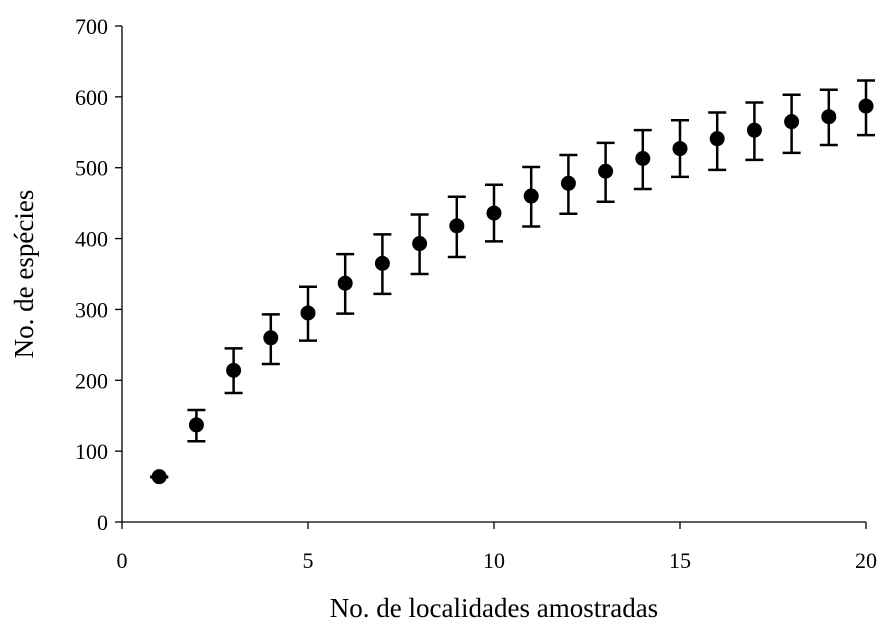 Image resolution: width=884 pixels, height=632 pixels. What do you see at coordinates (91, 451) in the screenshot?
I see `y-tick-label: 100` at bounding box center [91, 451].